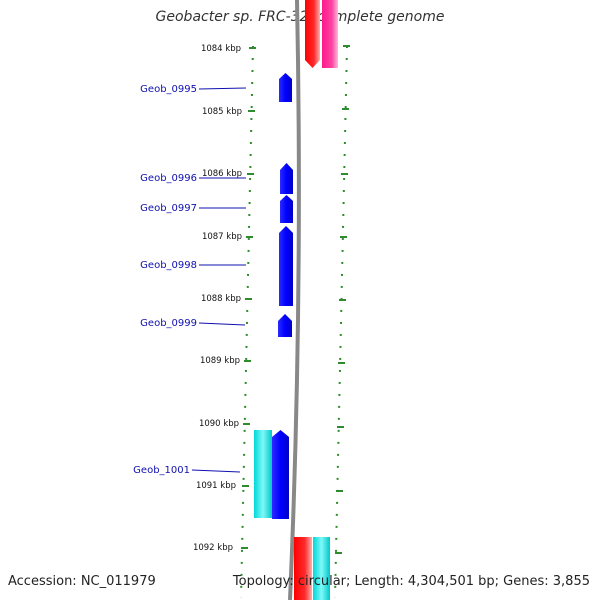 The width and height of the screenshot is (600, 600). Describe the element at coordinates (82, 581) in the screenshot. I see `accession-text: Accession: NC_011979` at that location.